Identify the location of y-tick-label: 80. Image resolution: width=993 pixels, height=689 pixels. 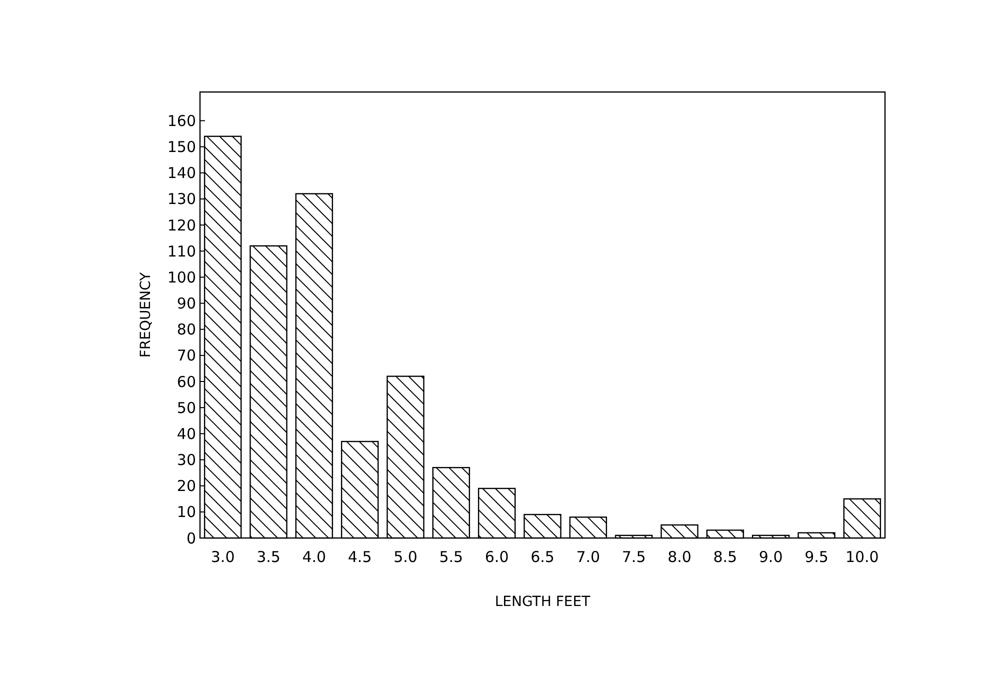
(186, 329).